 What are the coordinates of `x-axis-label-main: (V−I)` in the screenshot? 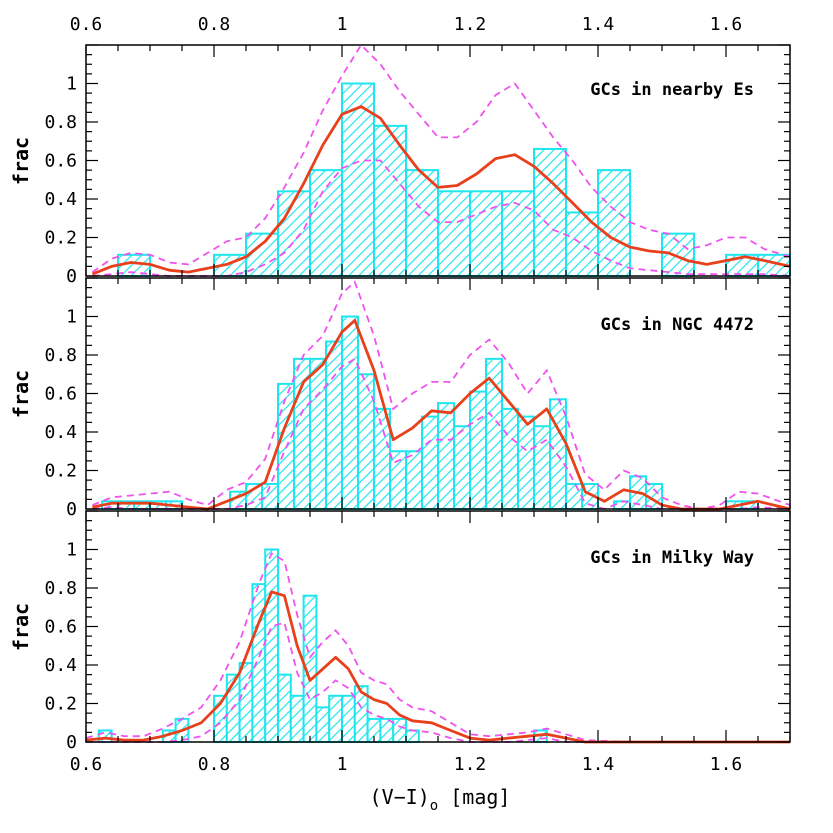 It's located at (400, 797).